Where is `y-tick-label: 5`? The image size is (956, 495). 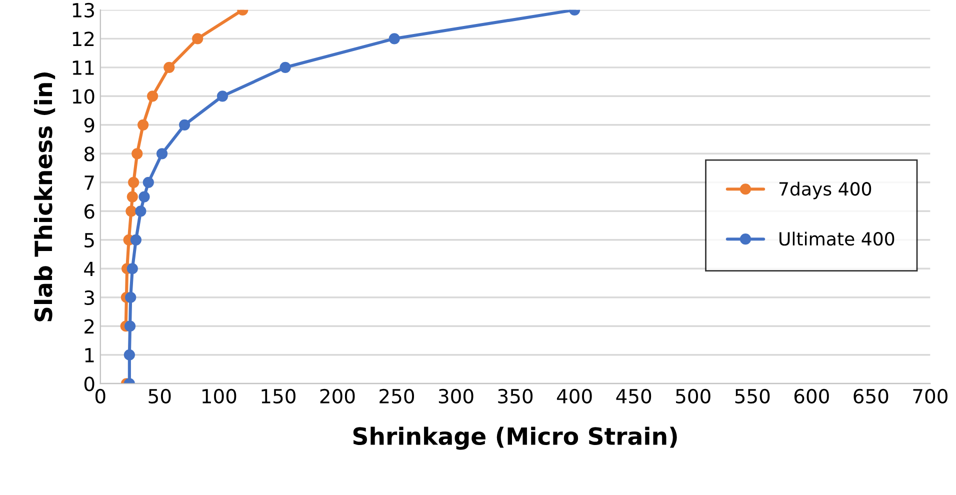
y-tick-label: 5 is located at coordinates (89, 240).